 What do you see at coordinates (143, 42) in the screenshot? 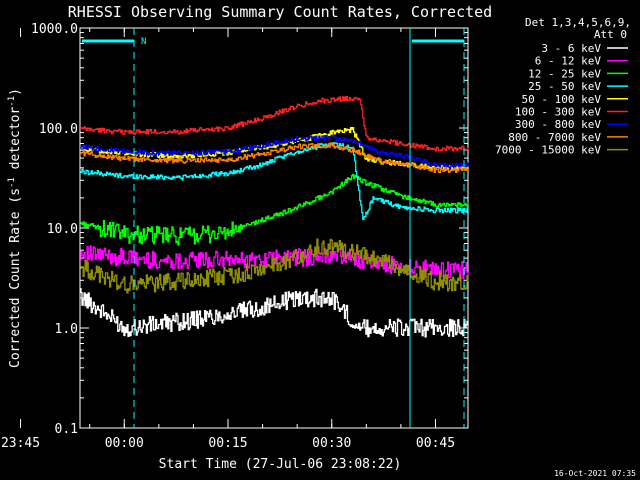
I see `marker-label: N` at bounding box center [143, 42].